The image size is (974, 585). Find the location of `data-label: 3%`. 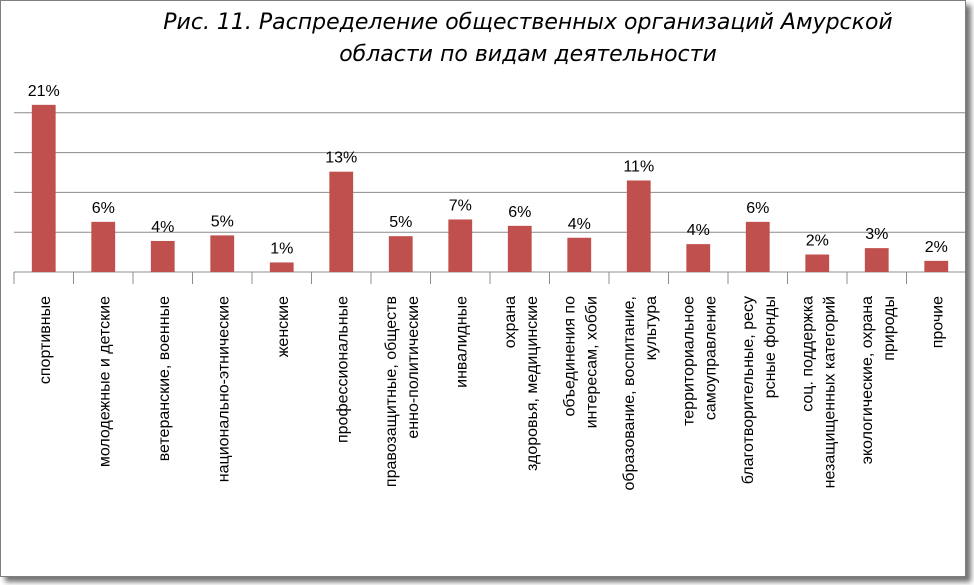

data-label: 3% is located at coordinates (876, 234).